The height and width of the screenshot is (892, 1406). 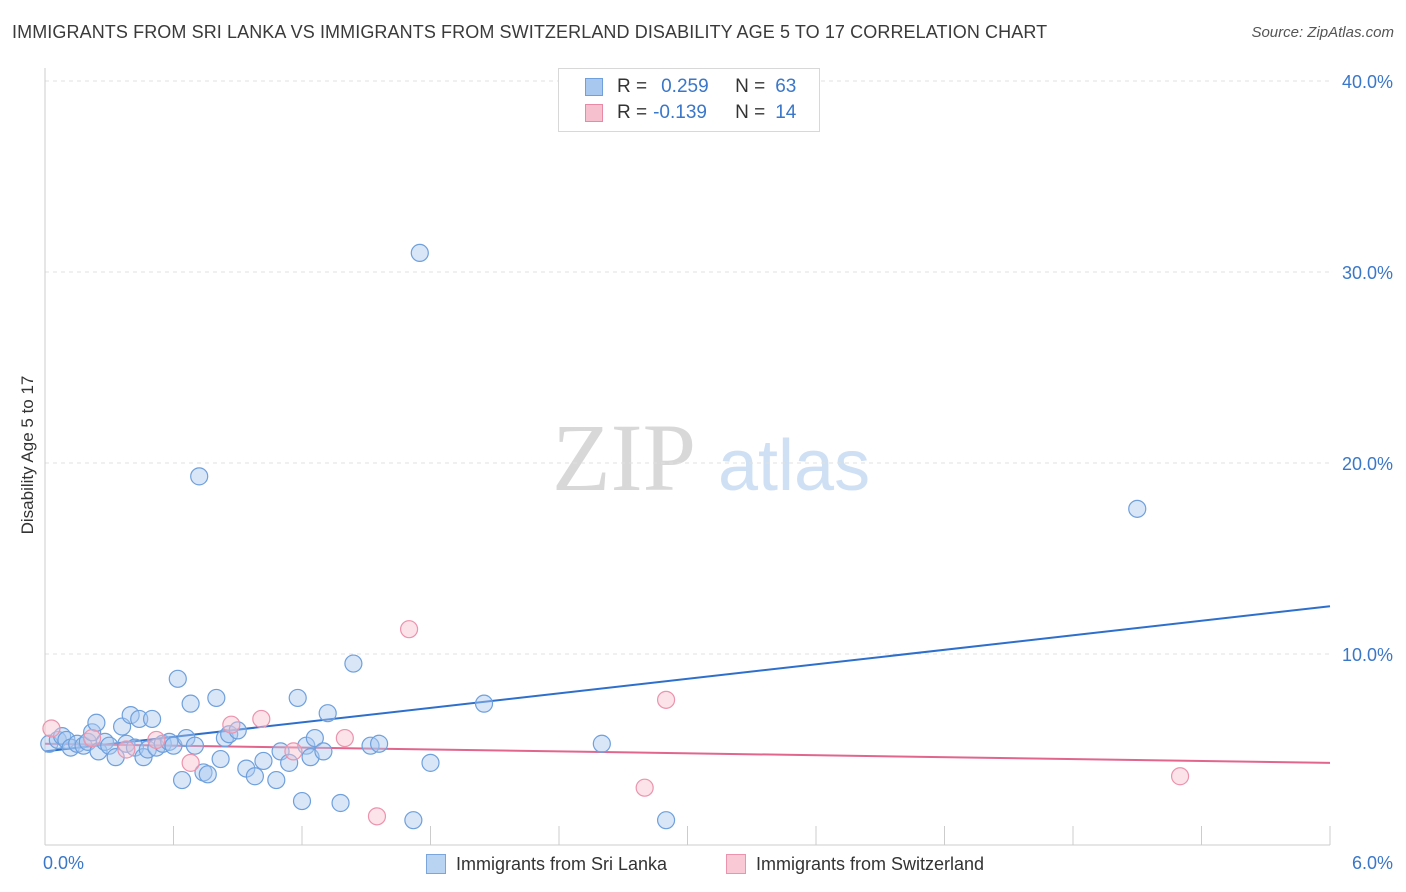 I want to click on legend-row-switzerland: R = -0.139 N = 14, so click(x=690, y=113).